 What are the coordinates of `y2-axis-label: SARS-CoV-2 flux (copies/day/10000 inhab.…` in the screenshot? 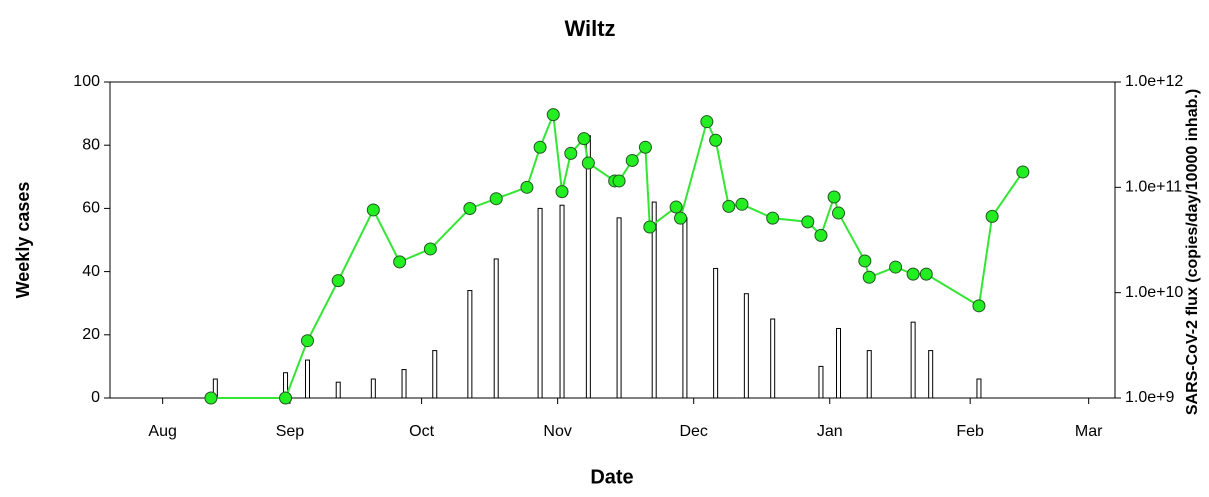 It's located at (1192, 252).